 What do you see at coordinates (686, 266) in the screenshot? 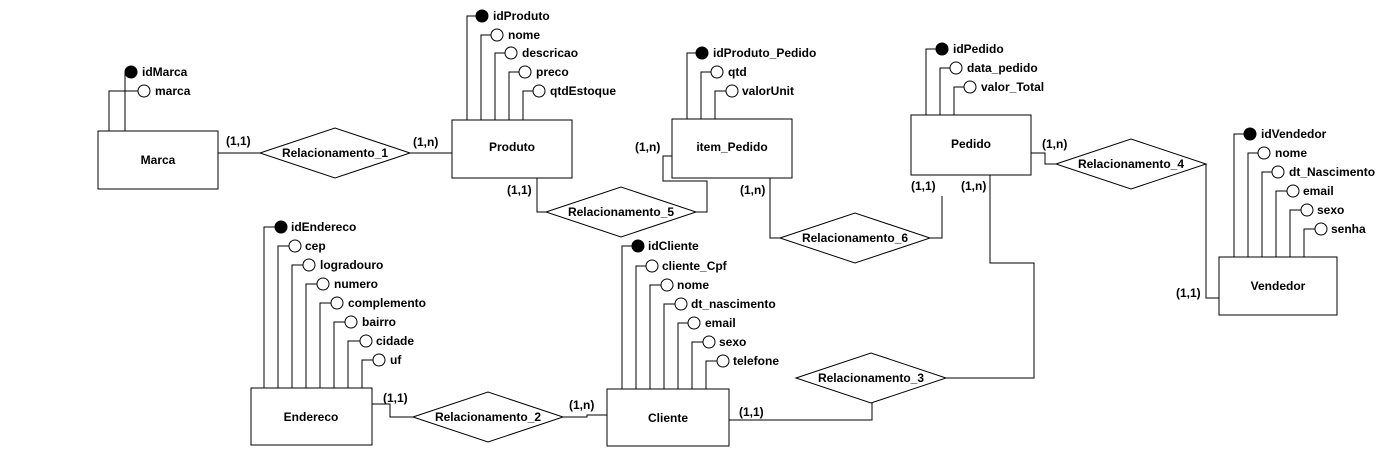
I see `attribute-cliente-1: cliente_Cpf` at bounding box center [686, 266].